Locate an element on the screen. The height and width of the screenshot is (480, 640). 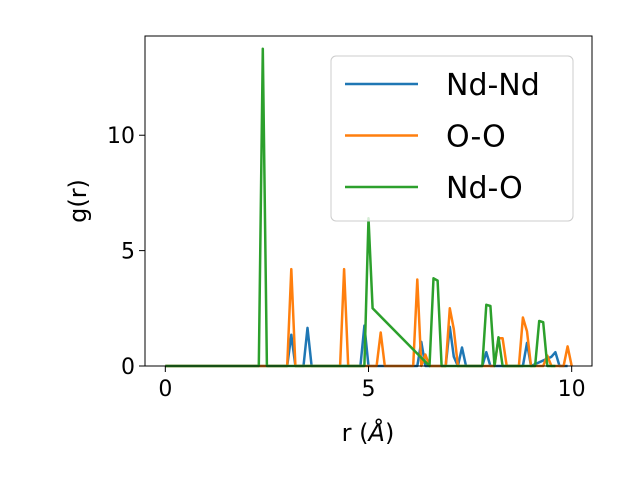
legend-label-2: Nd-O is located at coordinates (484, 188).